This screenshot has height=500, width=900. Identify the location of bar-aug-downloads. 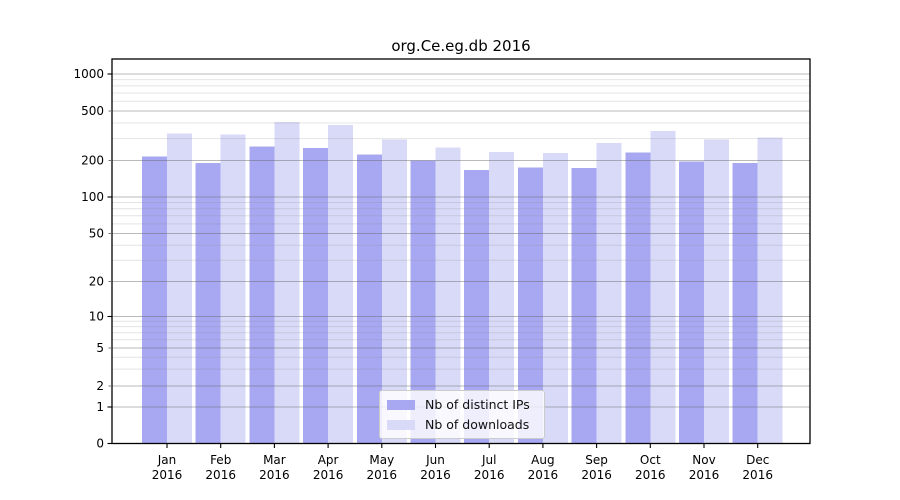
(555, 298).